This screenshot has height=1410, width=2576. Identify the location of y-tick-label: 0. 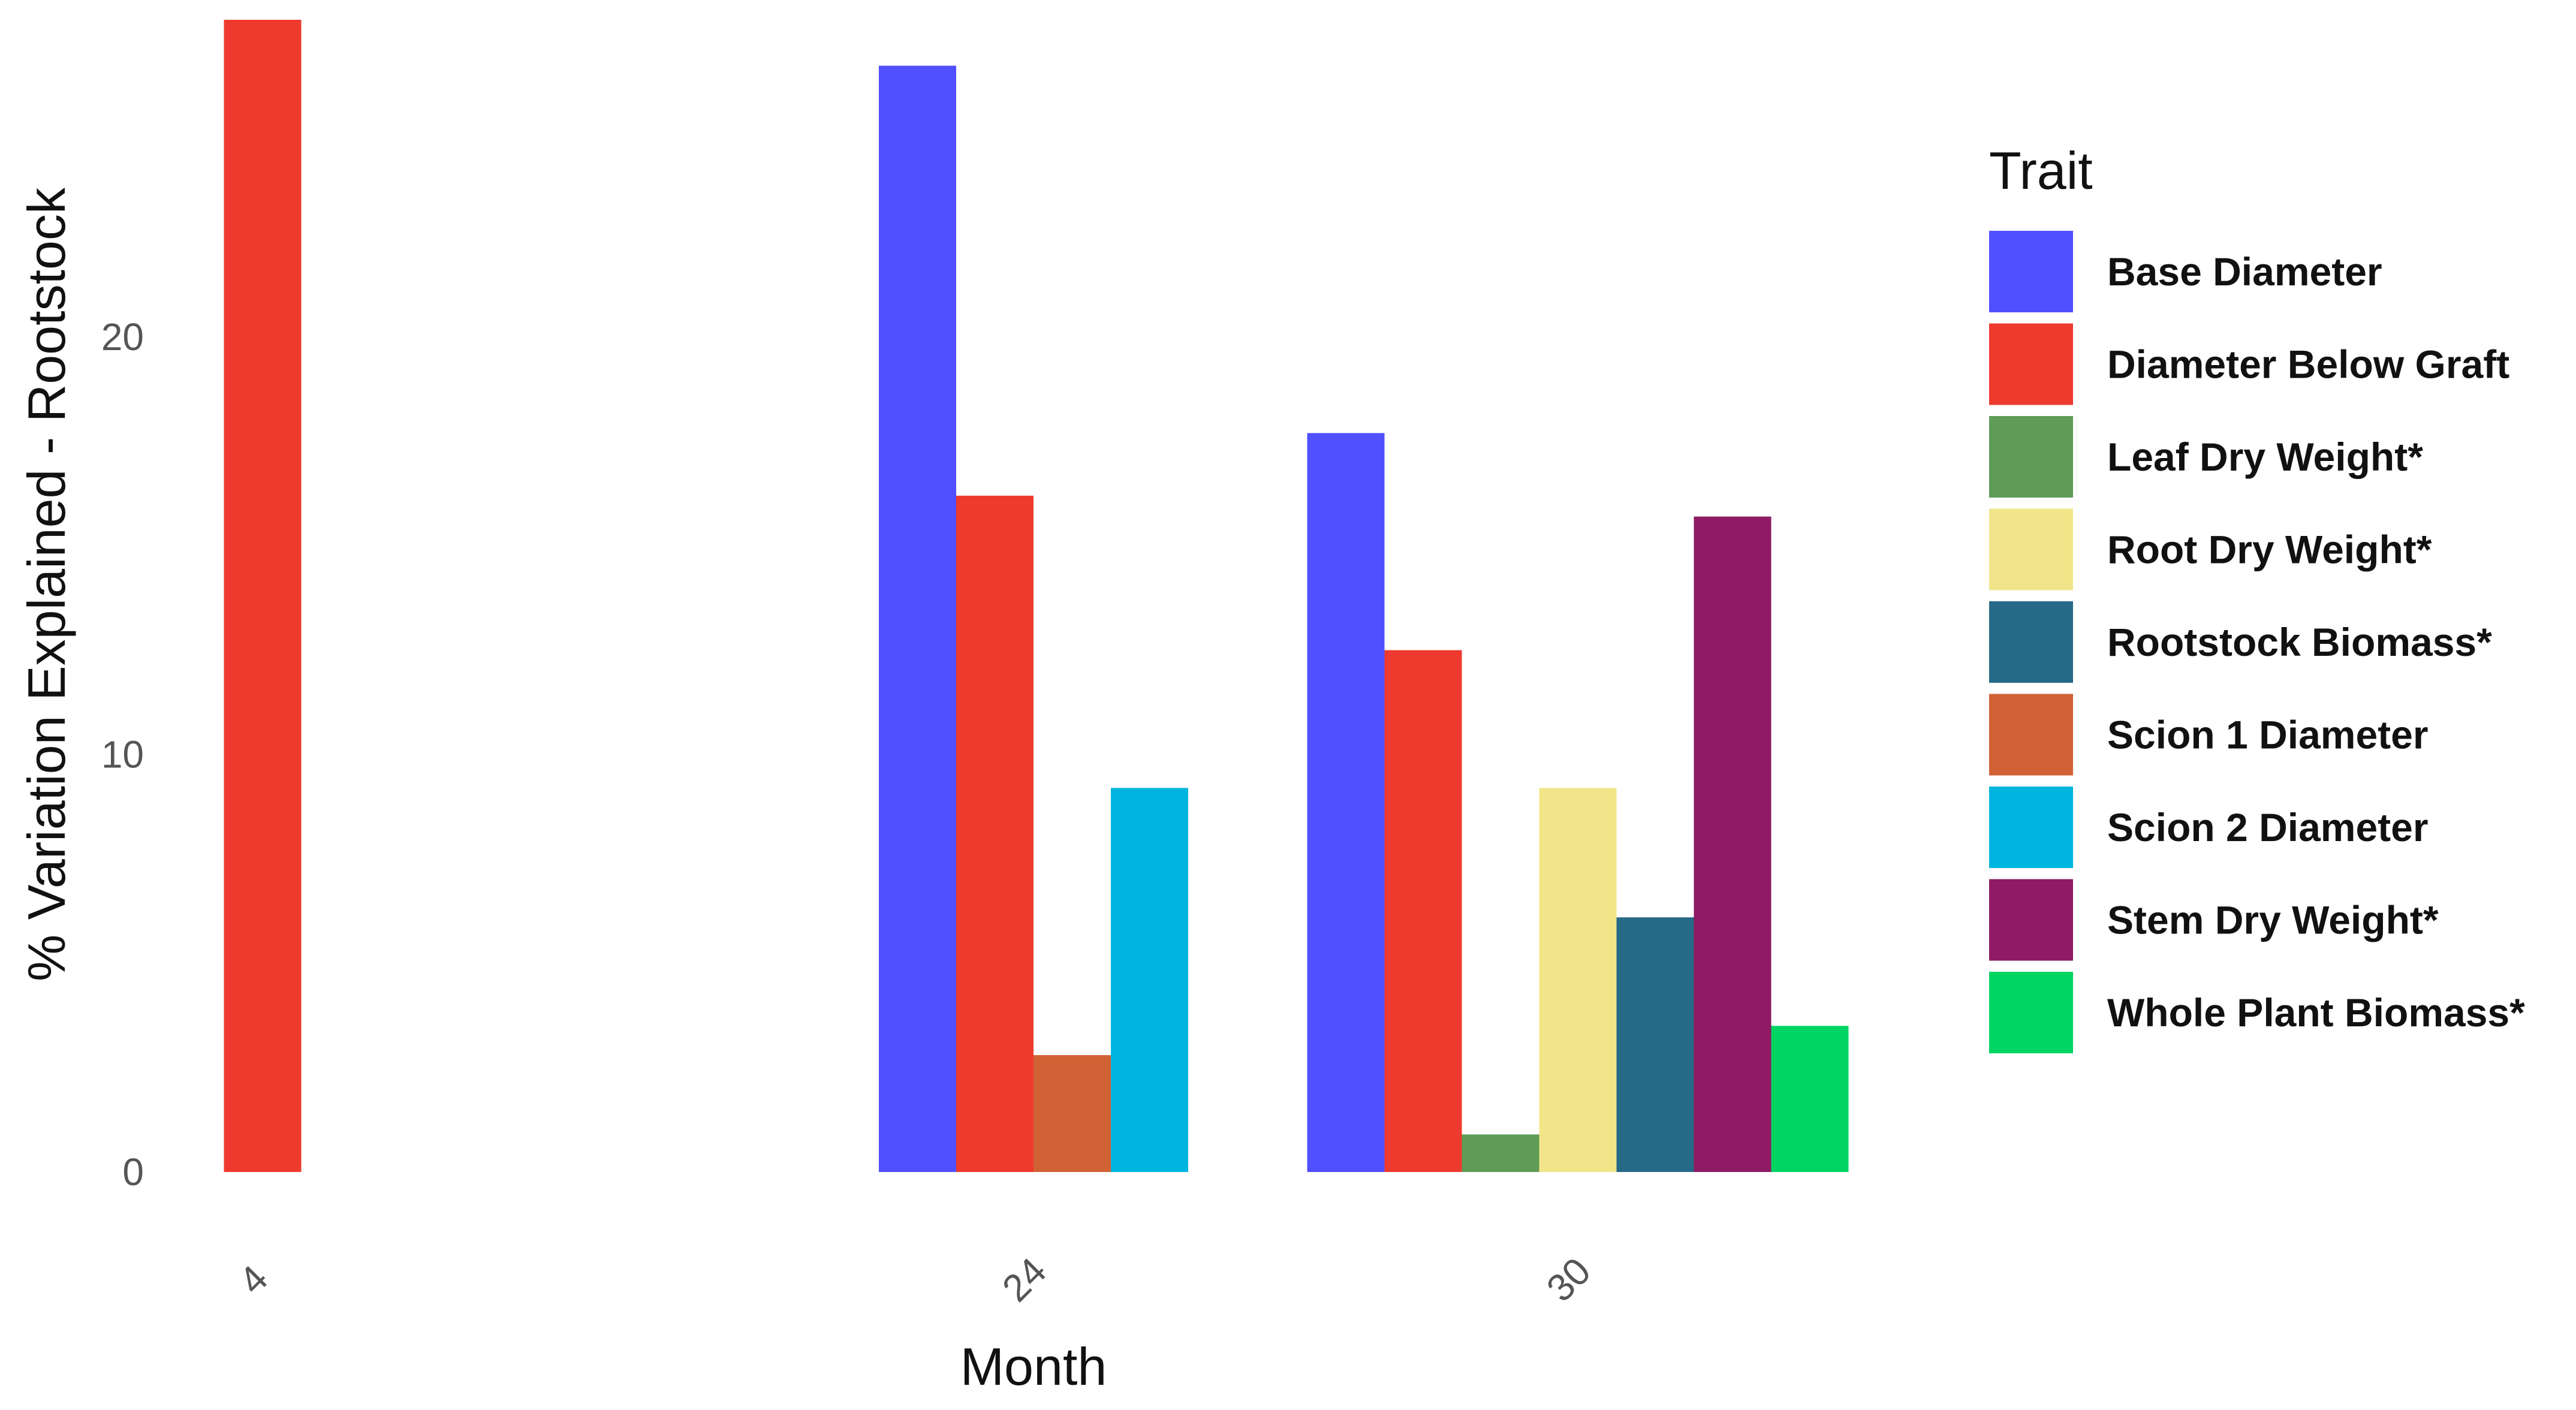
(133, 1172).